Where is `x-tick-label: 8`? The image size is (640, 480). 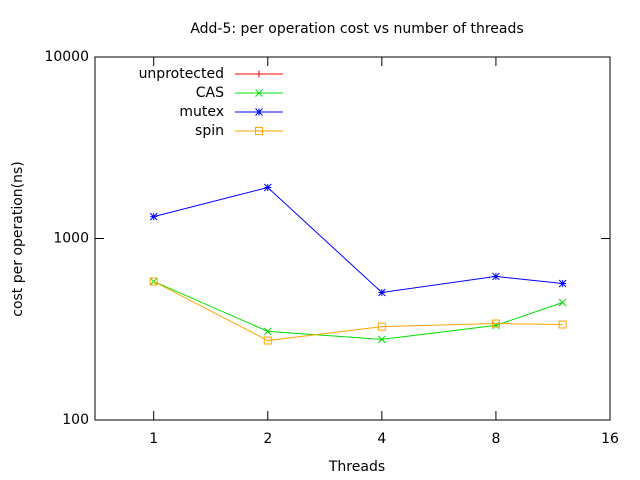
x-tick-label: 8 is located at coordinates (495, 439).